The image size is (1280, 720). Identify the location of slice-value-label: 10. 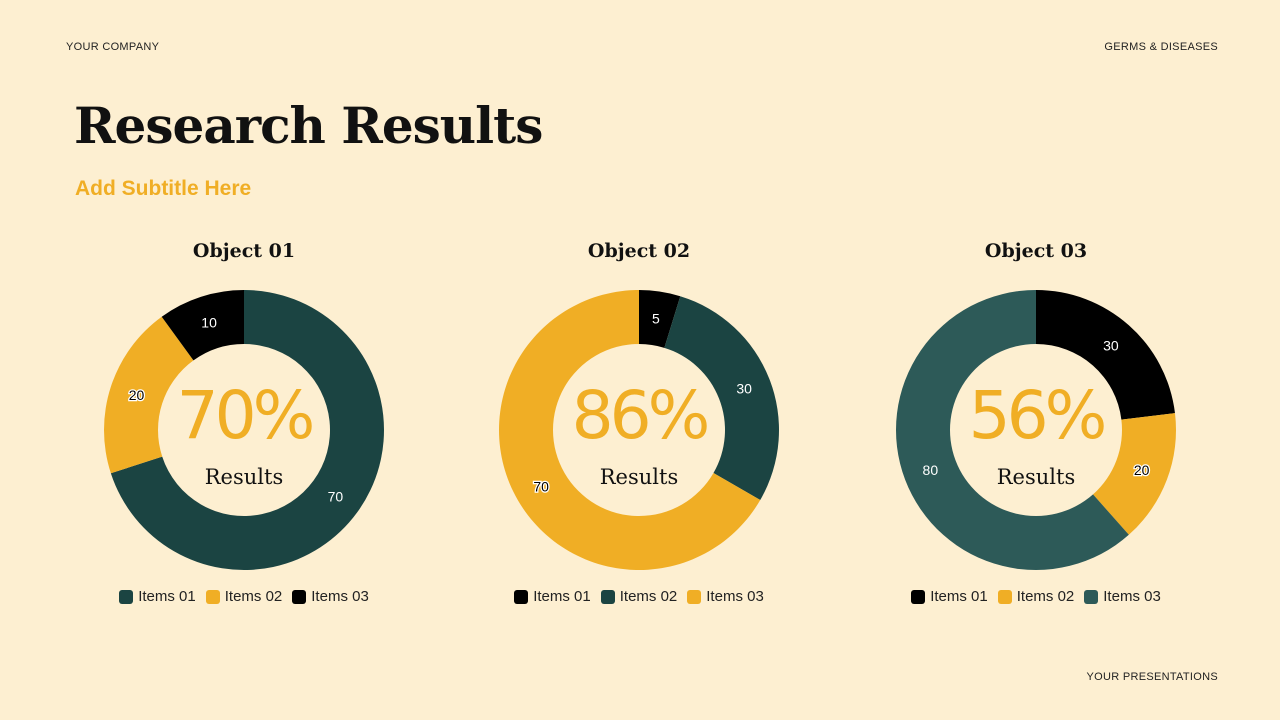
(209, 323).